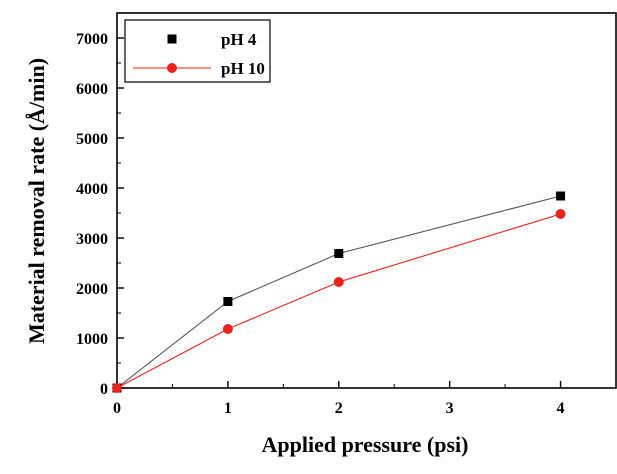 This screenshot has width=617, height=474. What do you see at coordinates (243, 68) in the screenshot?
I see `legend-label-2: pH 10` at bounding box center [243, 68].